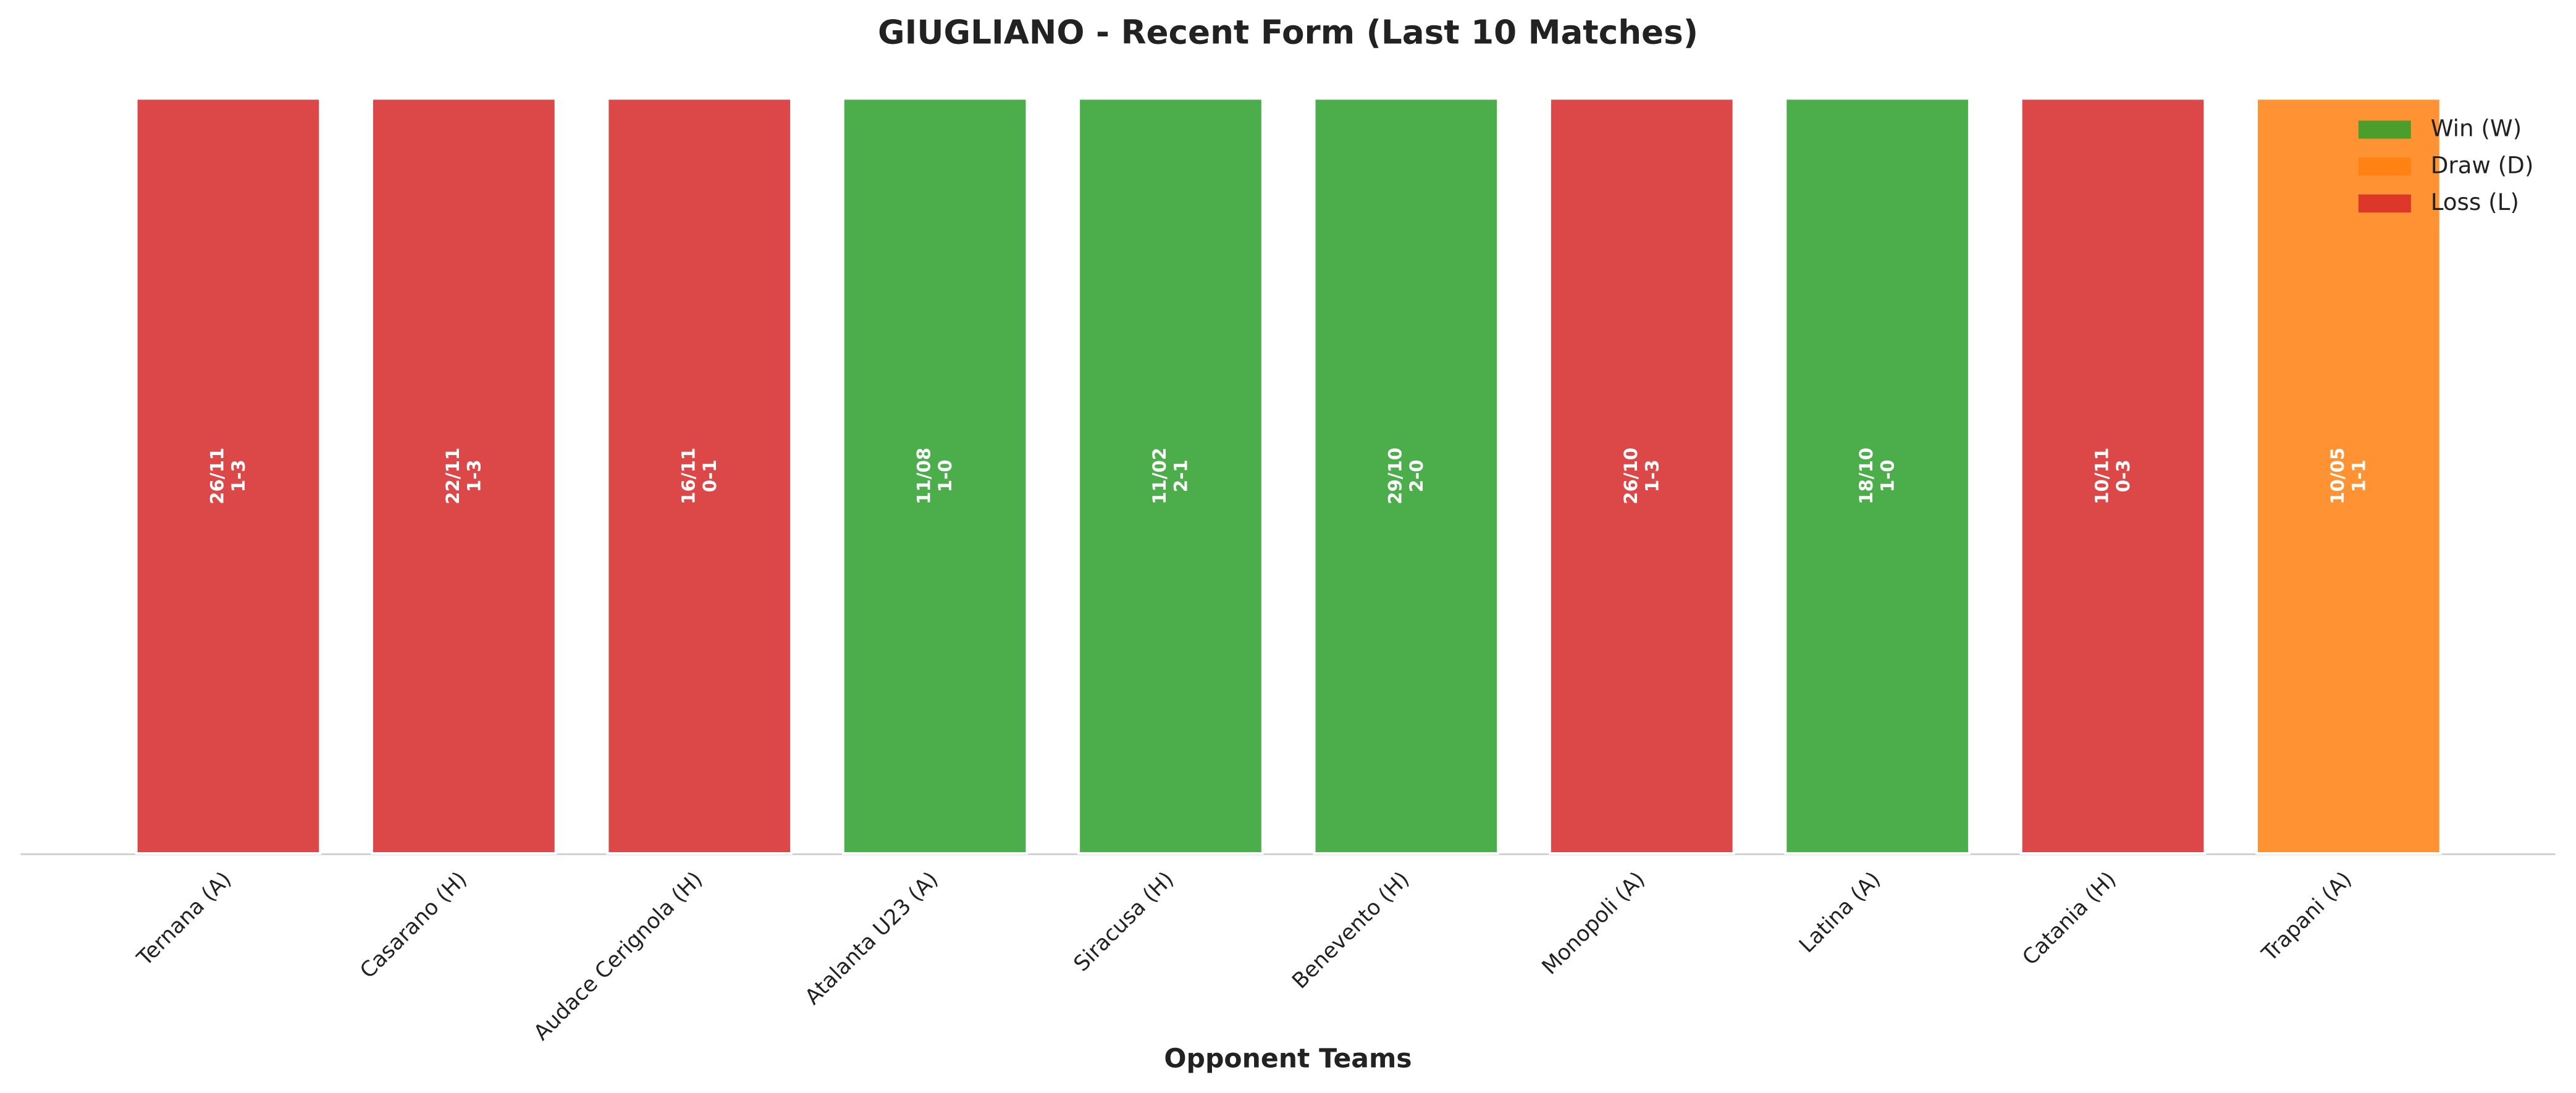 The width and height of the screenshot is (2576, 1093). I want to click on bar-label: 22/11, so click(452, 476).